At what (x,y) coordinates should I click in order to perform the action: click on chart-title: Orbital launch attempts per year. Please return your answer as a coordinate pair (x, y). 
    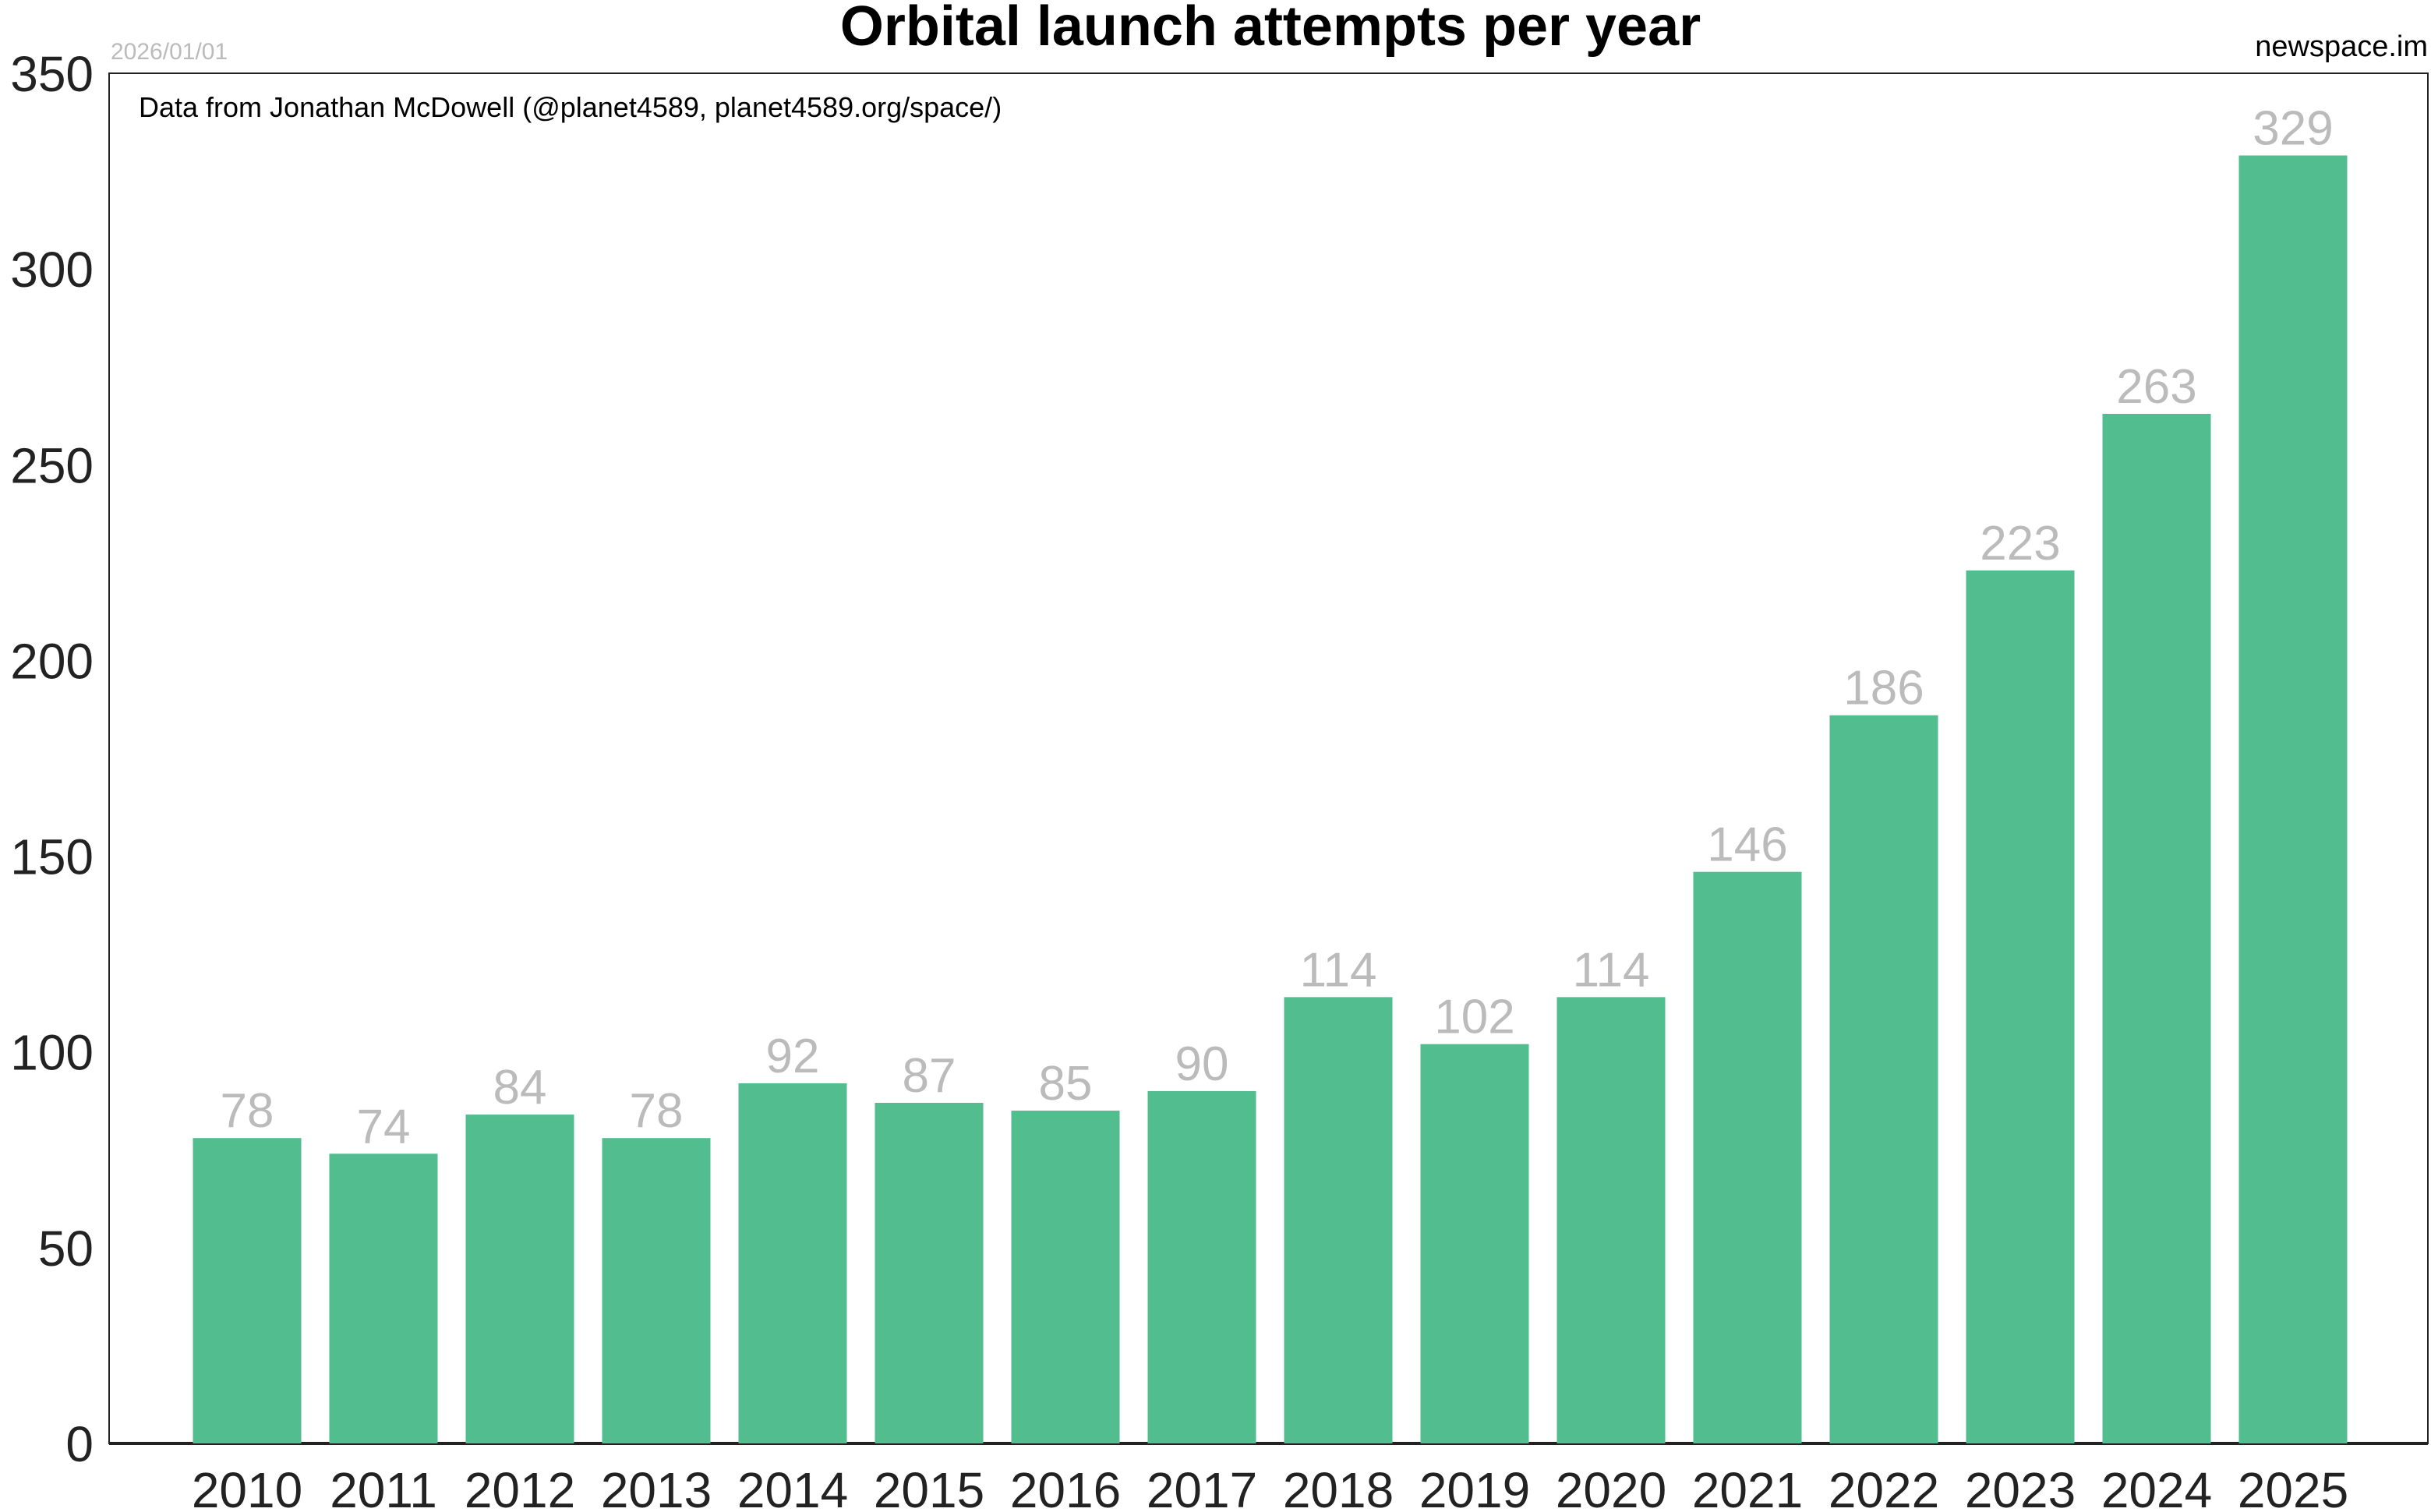
    Looking at the image, I should click on (1270, 29).